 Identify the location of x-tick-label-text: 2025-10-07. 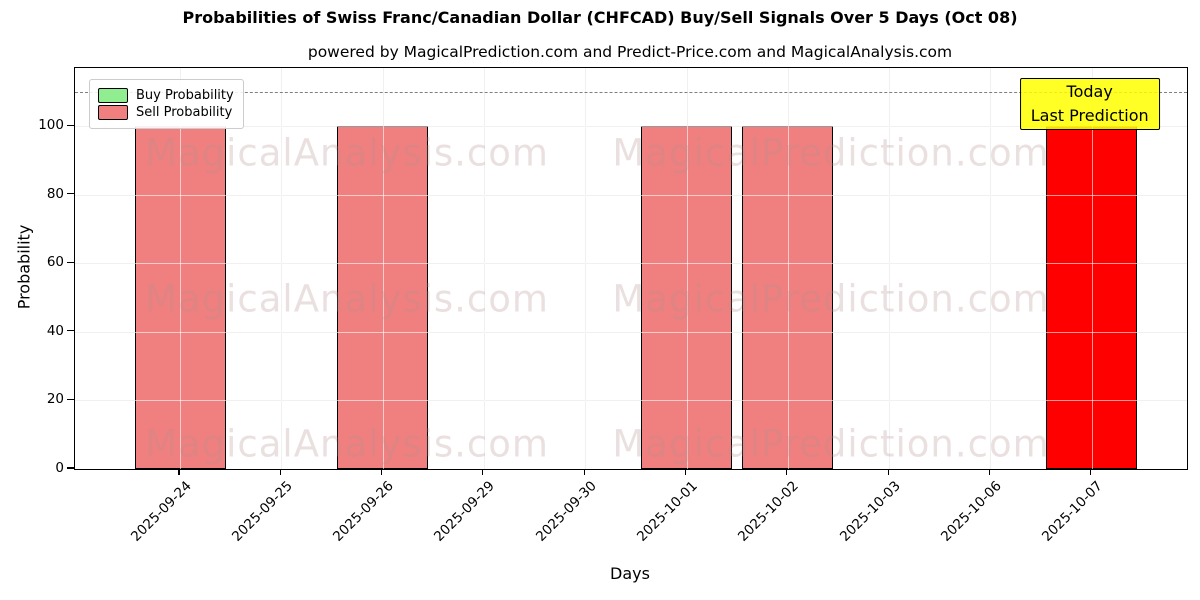
(1073, 511).